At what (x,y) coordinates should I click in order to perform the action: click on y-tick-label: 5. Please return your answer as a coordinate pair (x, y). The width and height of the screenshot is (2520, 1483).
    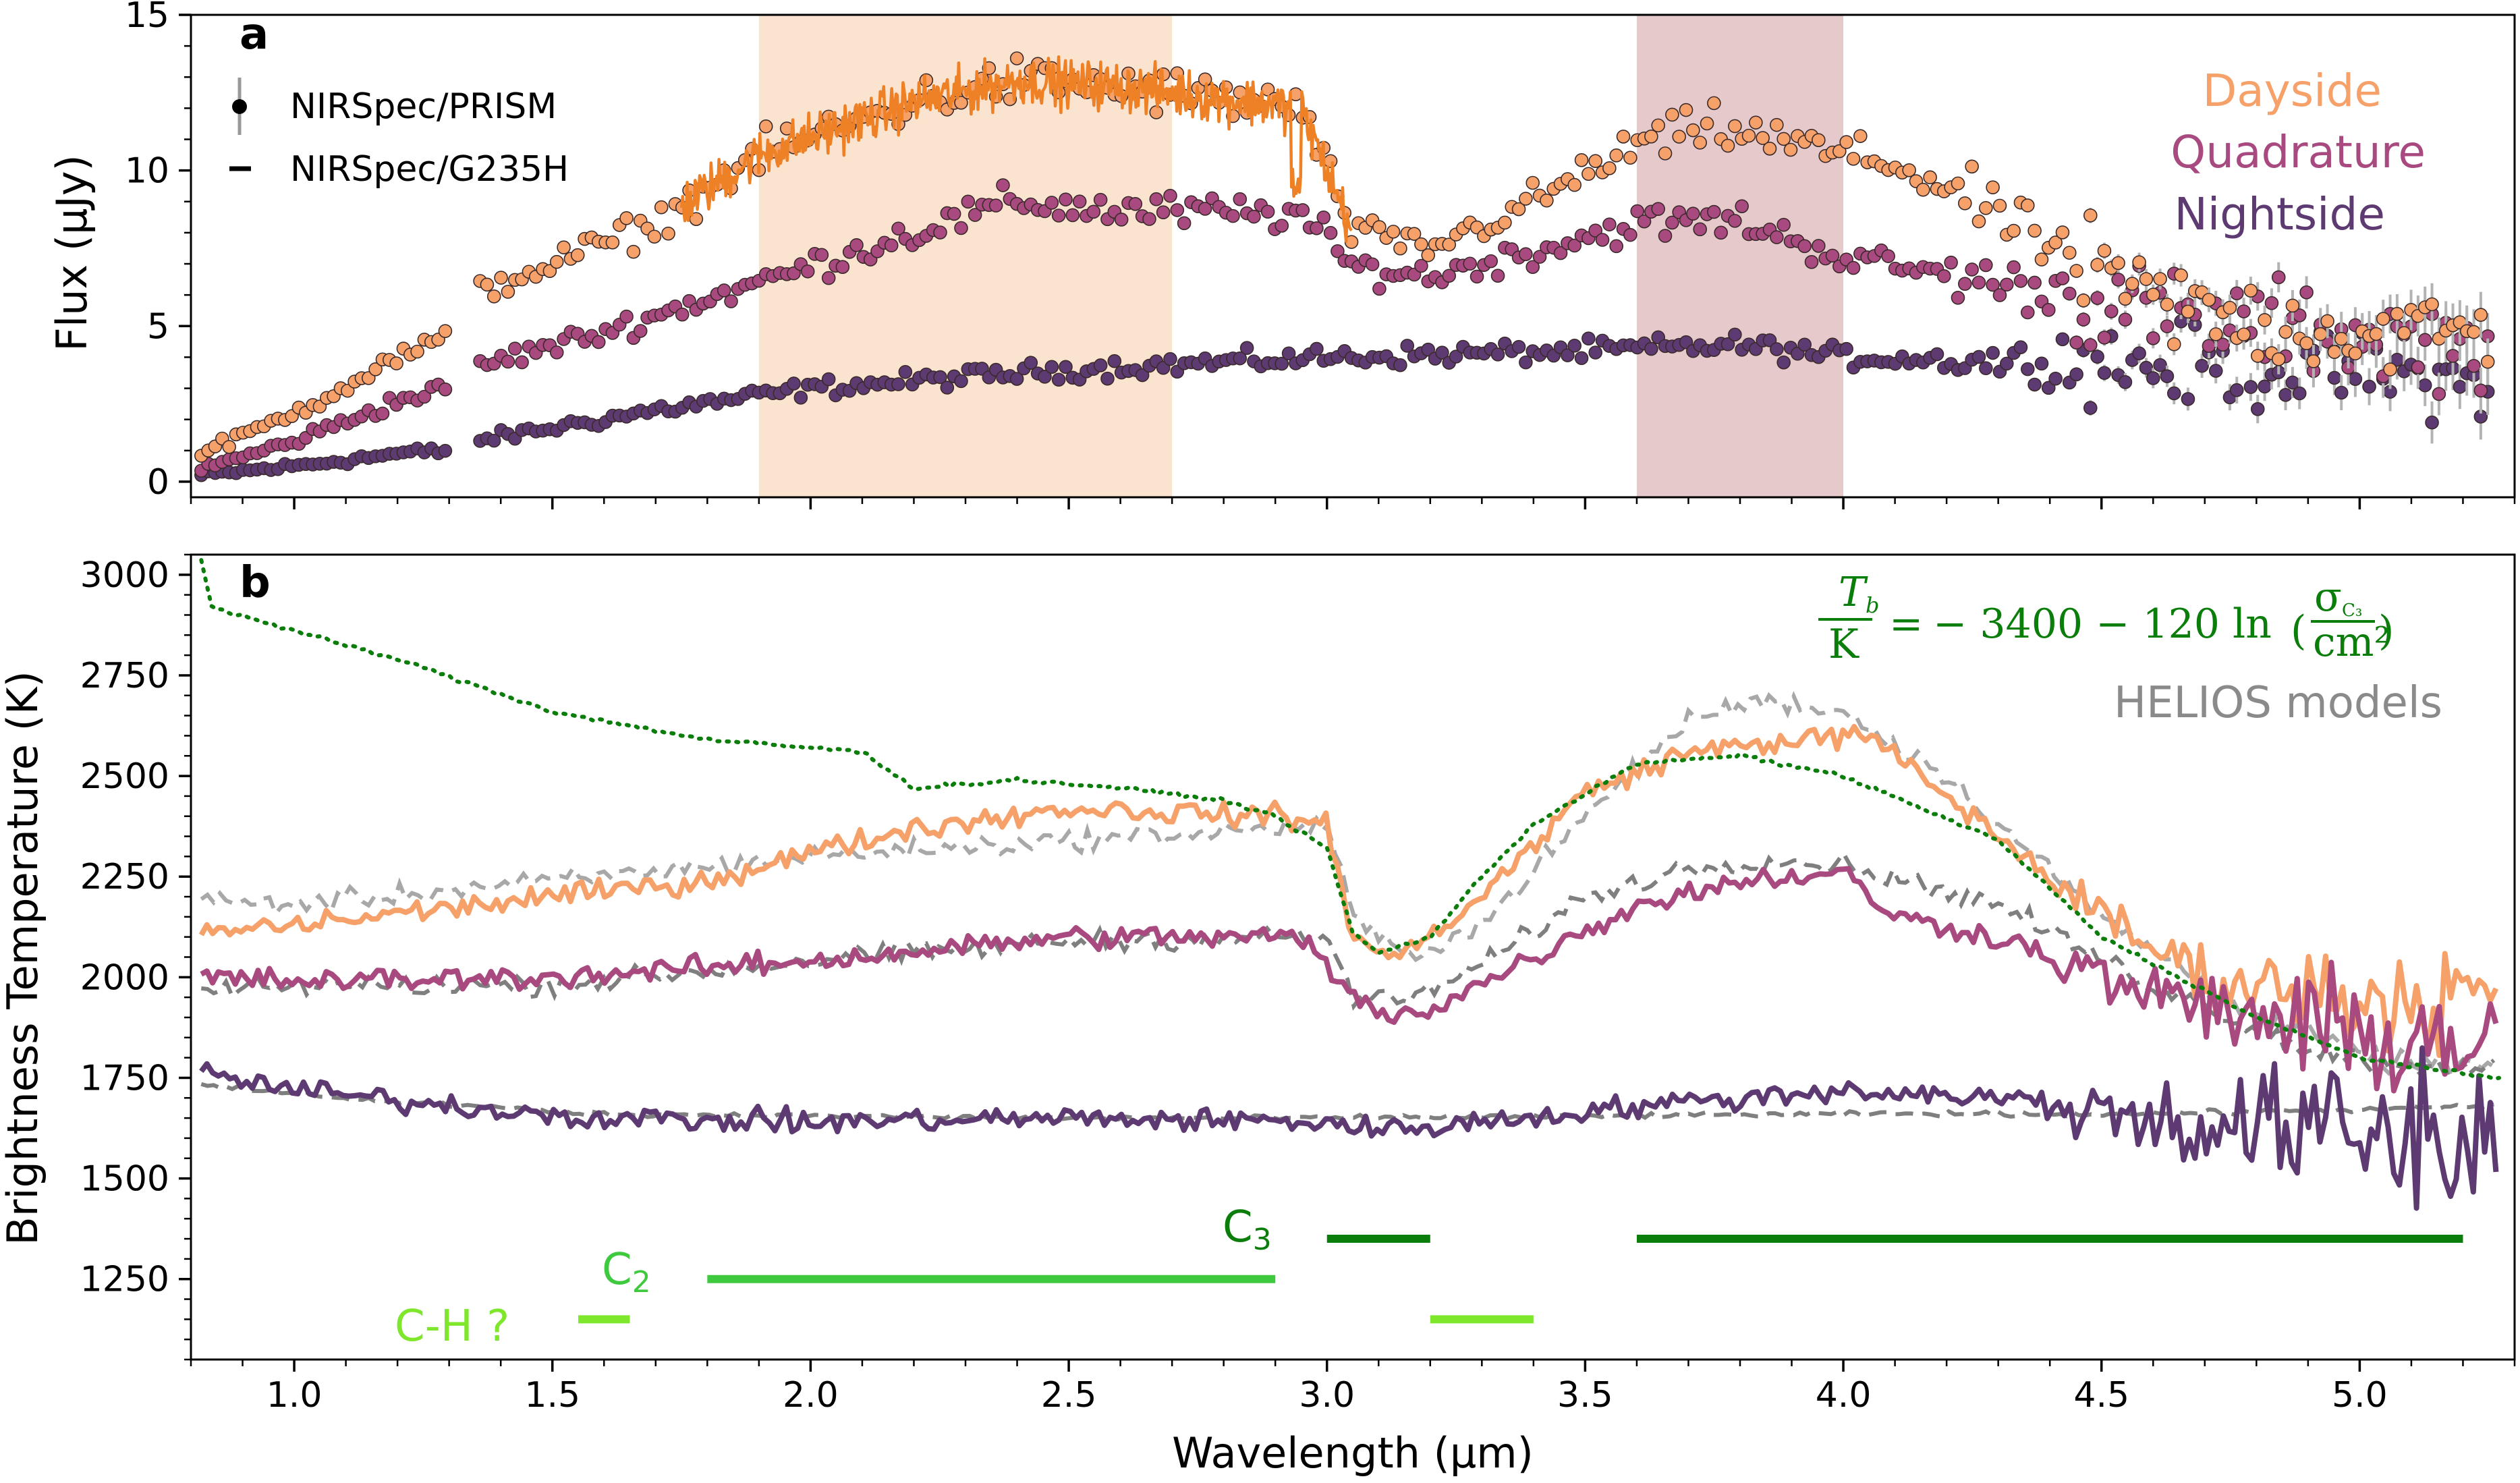
    Looking at the image, I should click on (158, 327).